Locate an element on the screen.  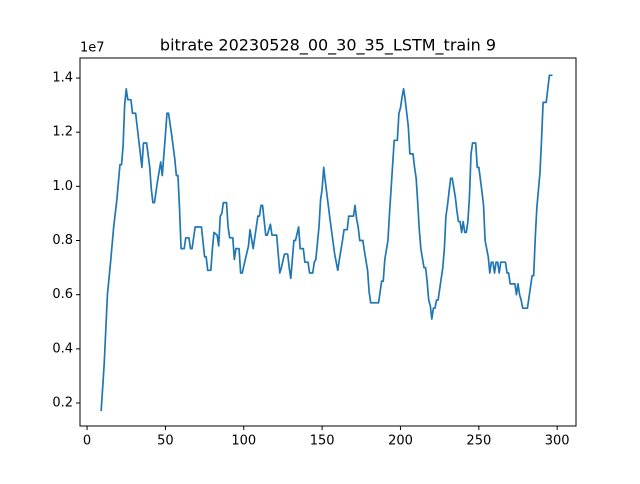
x-tick-label: 50 is located at coordinates (165, 441).